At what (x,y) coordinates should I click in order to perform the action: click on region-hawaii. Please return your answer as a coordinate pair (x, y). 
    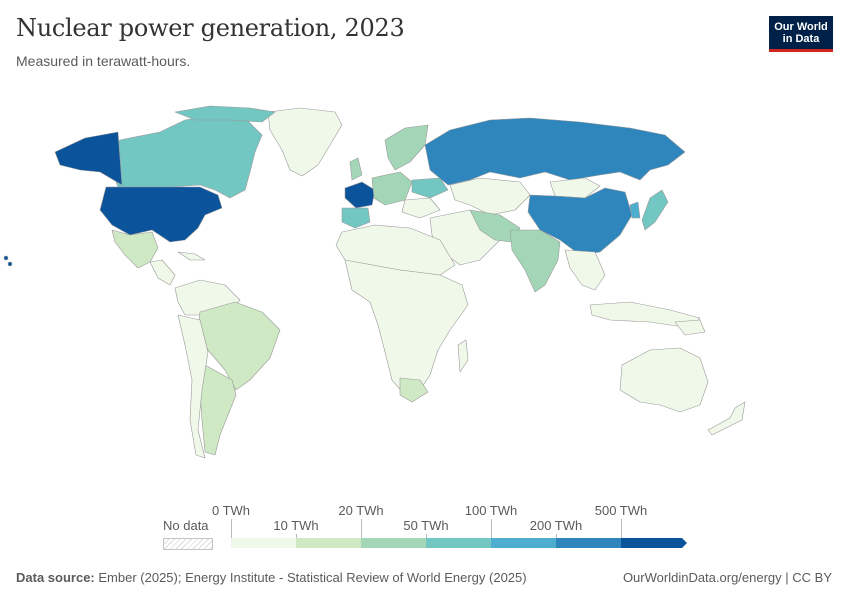
    Looking at the image, I should click on (6, 258).